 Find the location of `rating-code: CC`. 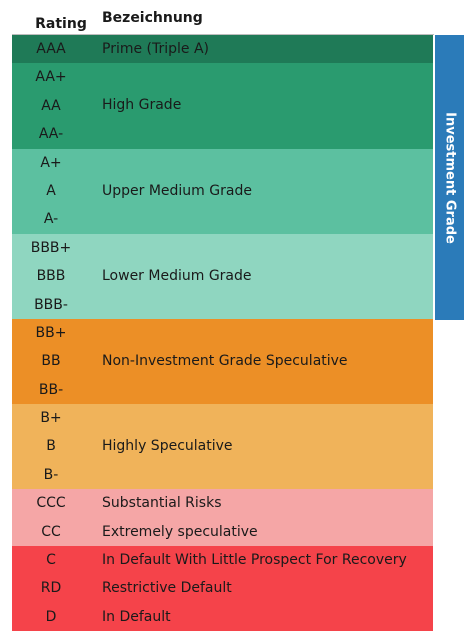

rating-code: CC is located at coordinates (51, 531).